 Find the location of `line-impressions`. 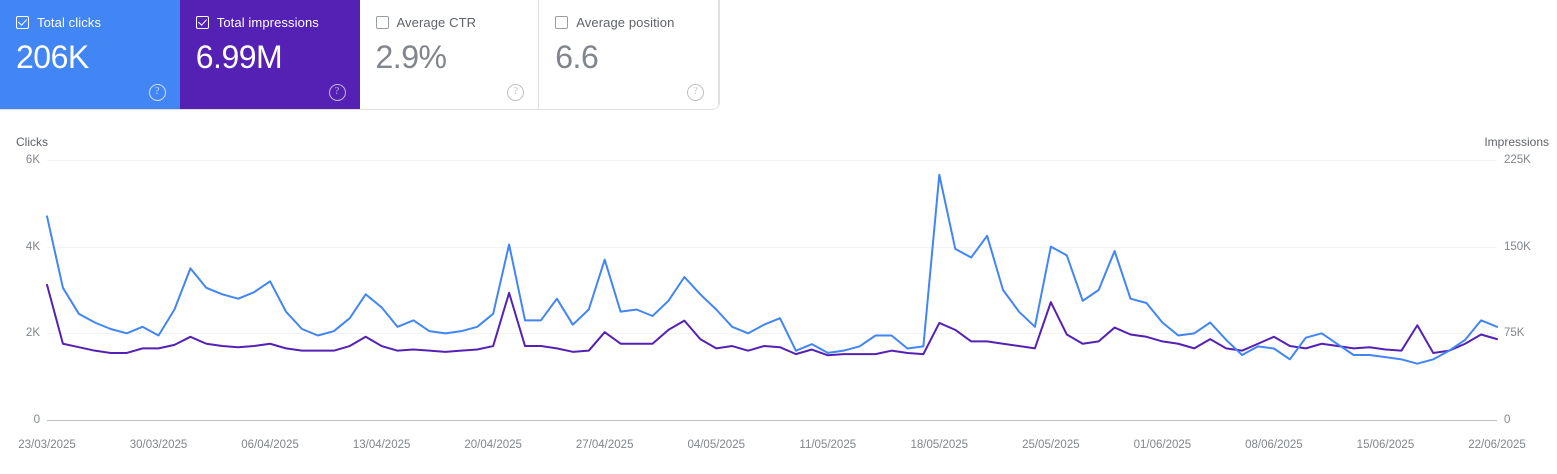

line-impressions is located at coordinates (772, 320).